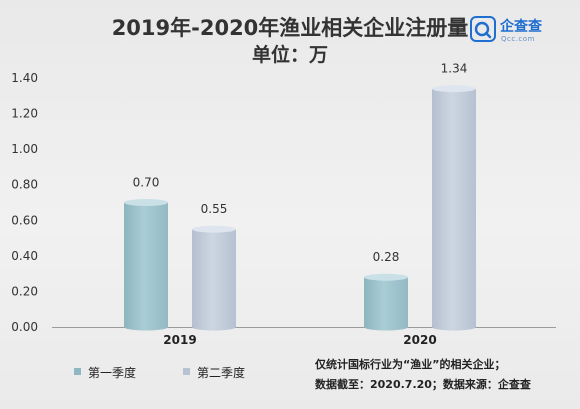  I want to click on y-tick-label: 0.80, so click(24, 185).